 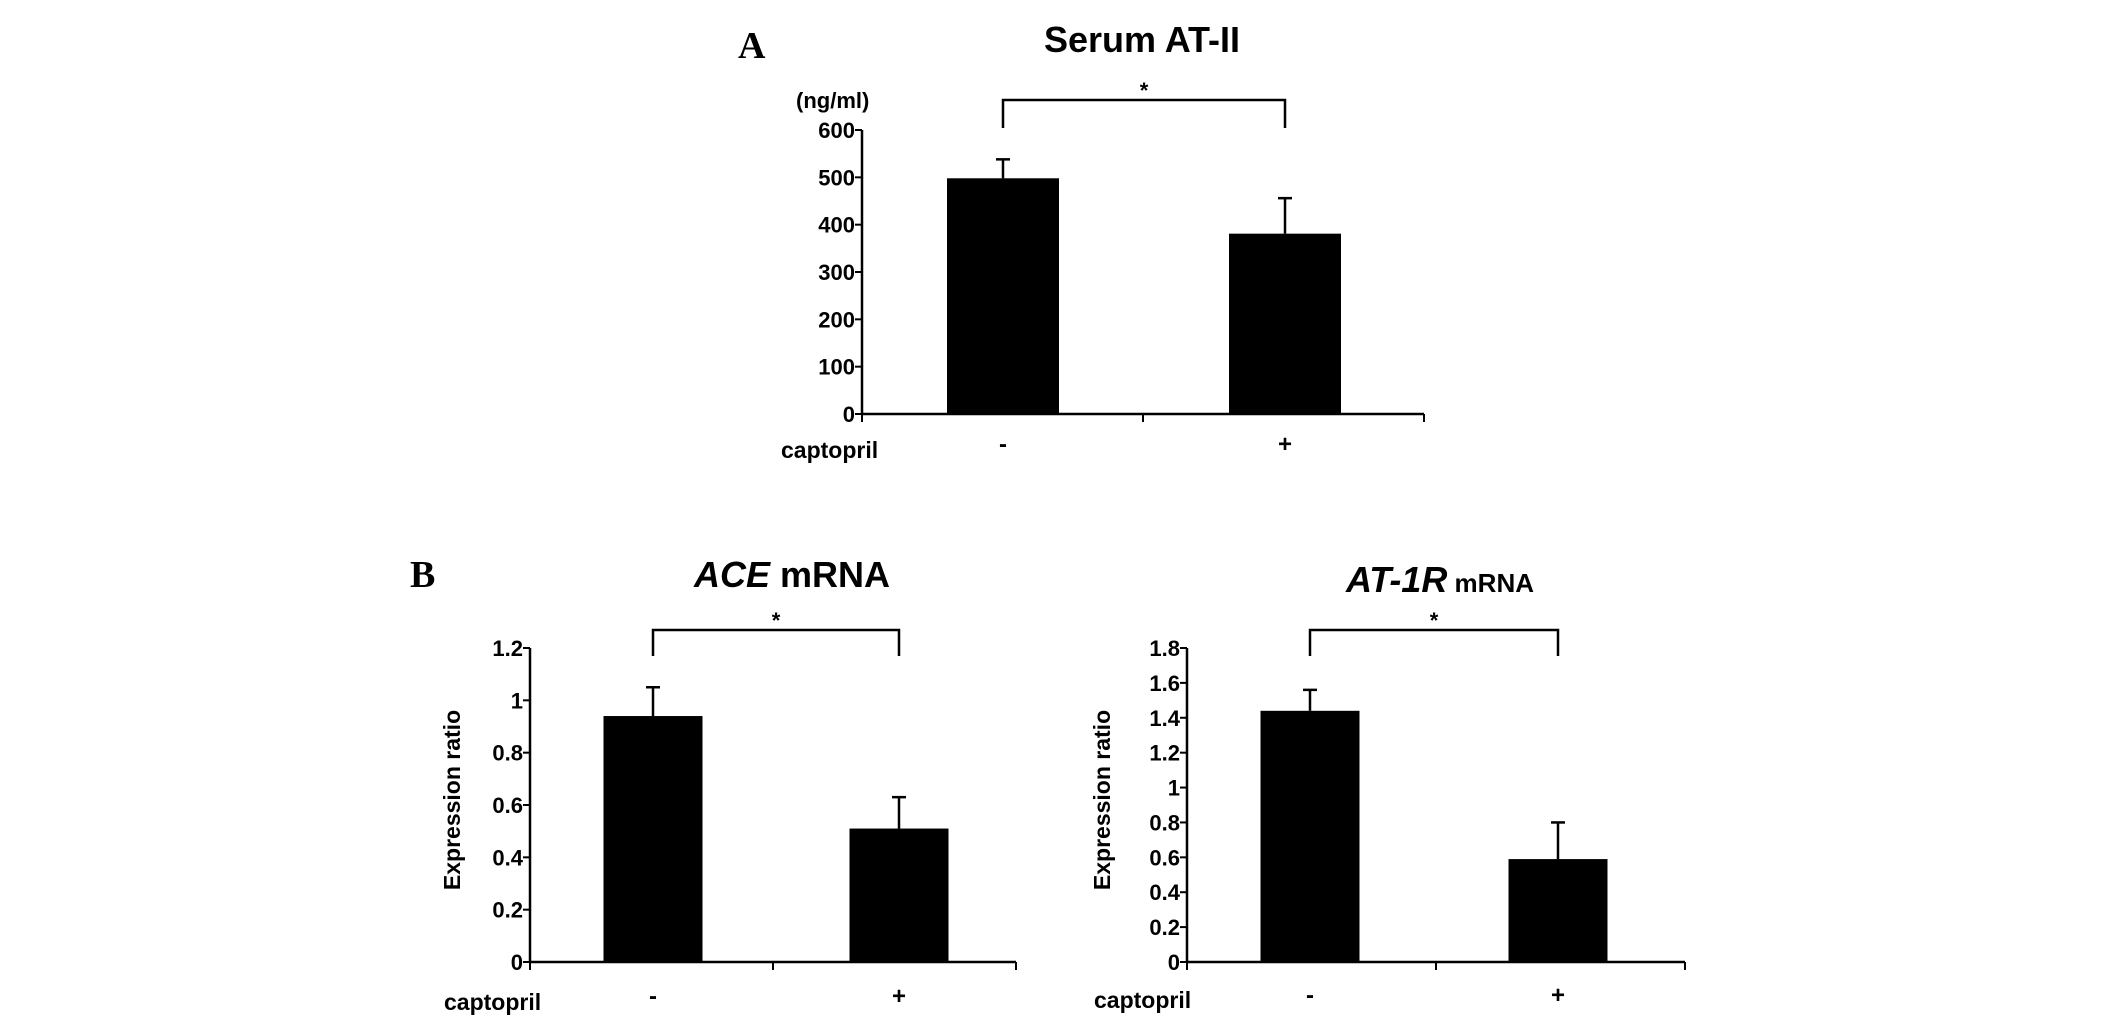 What do you see at coordinates (653, 996) in the screenshot?
I see `chart-b-category-label: -` at bounding box center [653, 996].